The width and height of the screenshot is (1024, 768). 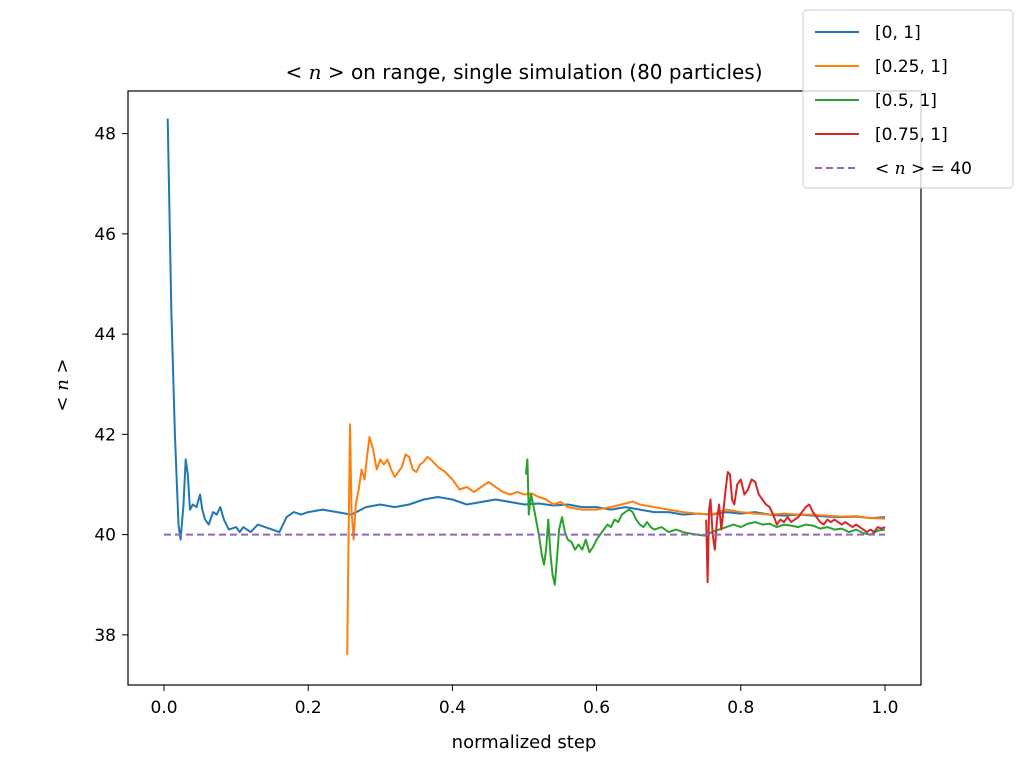 What do you see at coordinates (524, 701) in the screenshot?
I see `x-axis-ticks: 0.0 0.2 0.4 0.6 0.8 1.0` at bounding box center [524, 701].